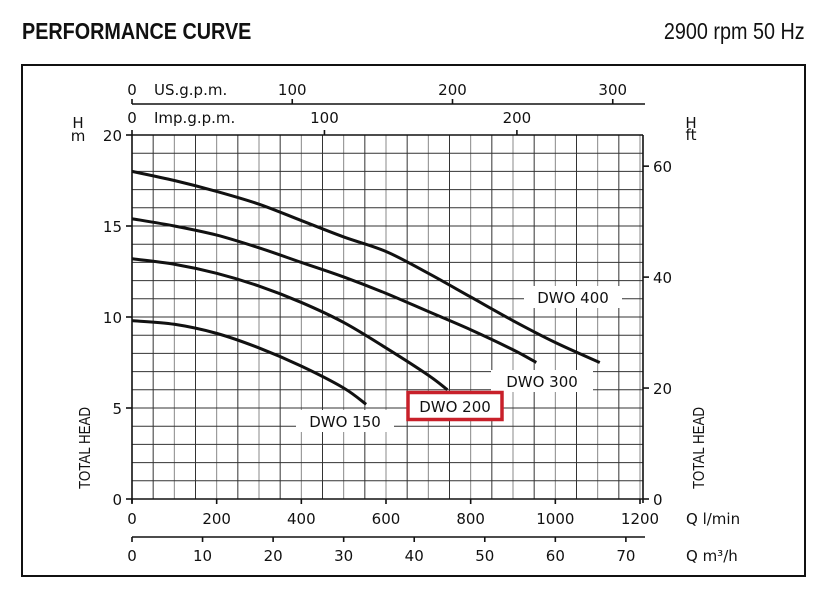 This screenshot has width=825, height=603. I want to click on right-tick-label: 0, so click(658, 500).